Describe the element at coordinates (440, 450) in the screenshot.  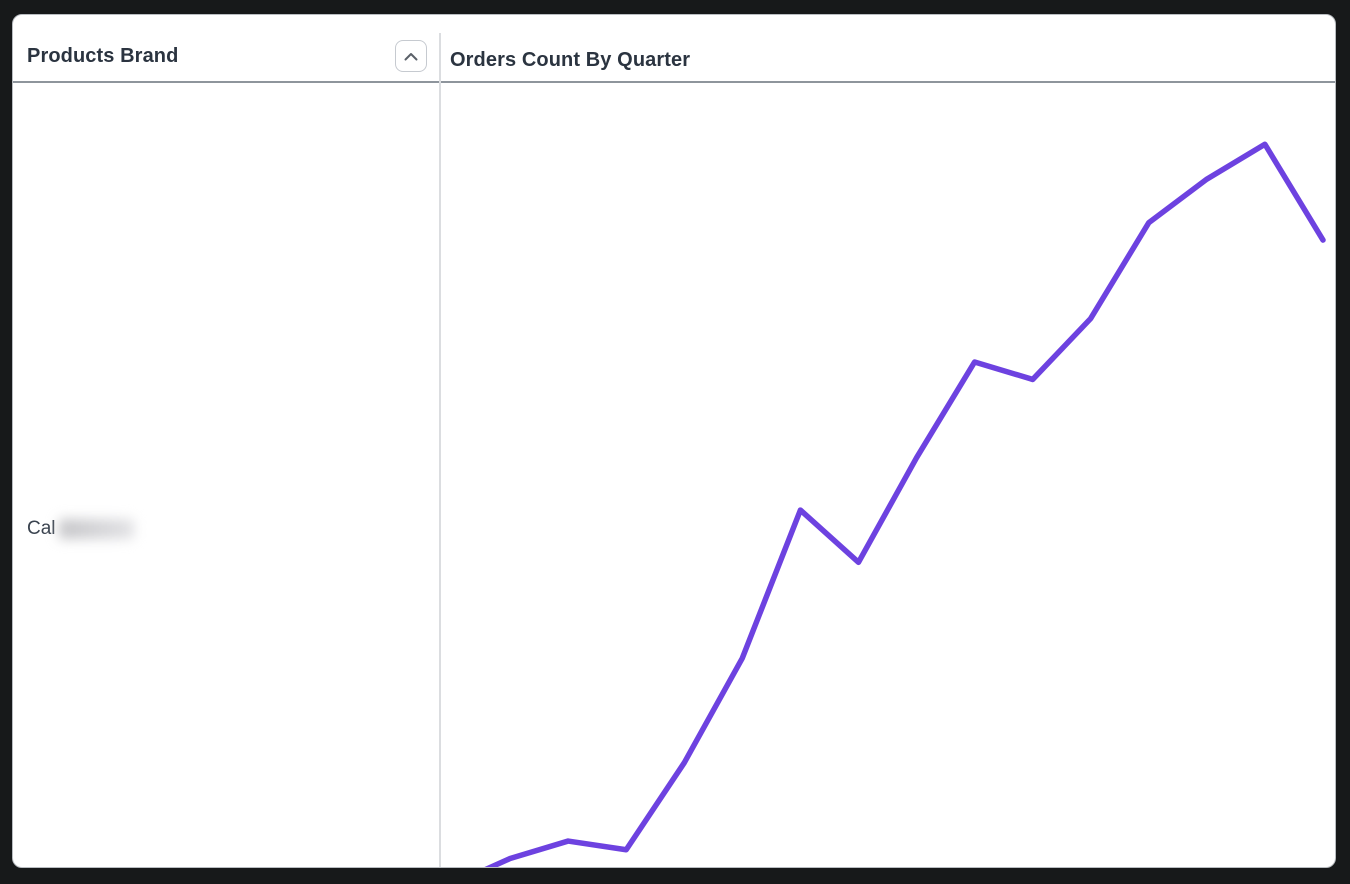
I see `column-divider` at that location.